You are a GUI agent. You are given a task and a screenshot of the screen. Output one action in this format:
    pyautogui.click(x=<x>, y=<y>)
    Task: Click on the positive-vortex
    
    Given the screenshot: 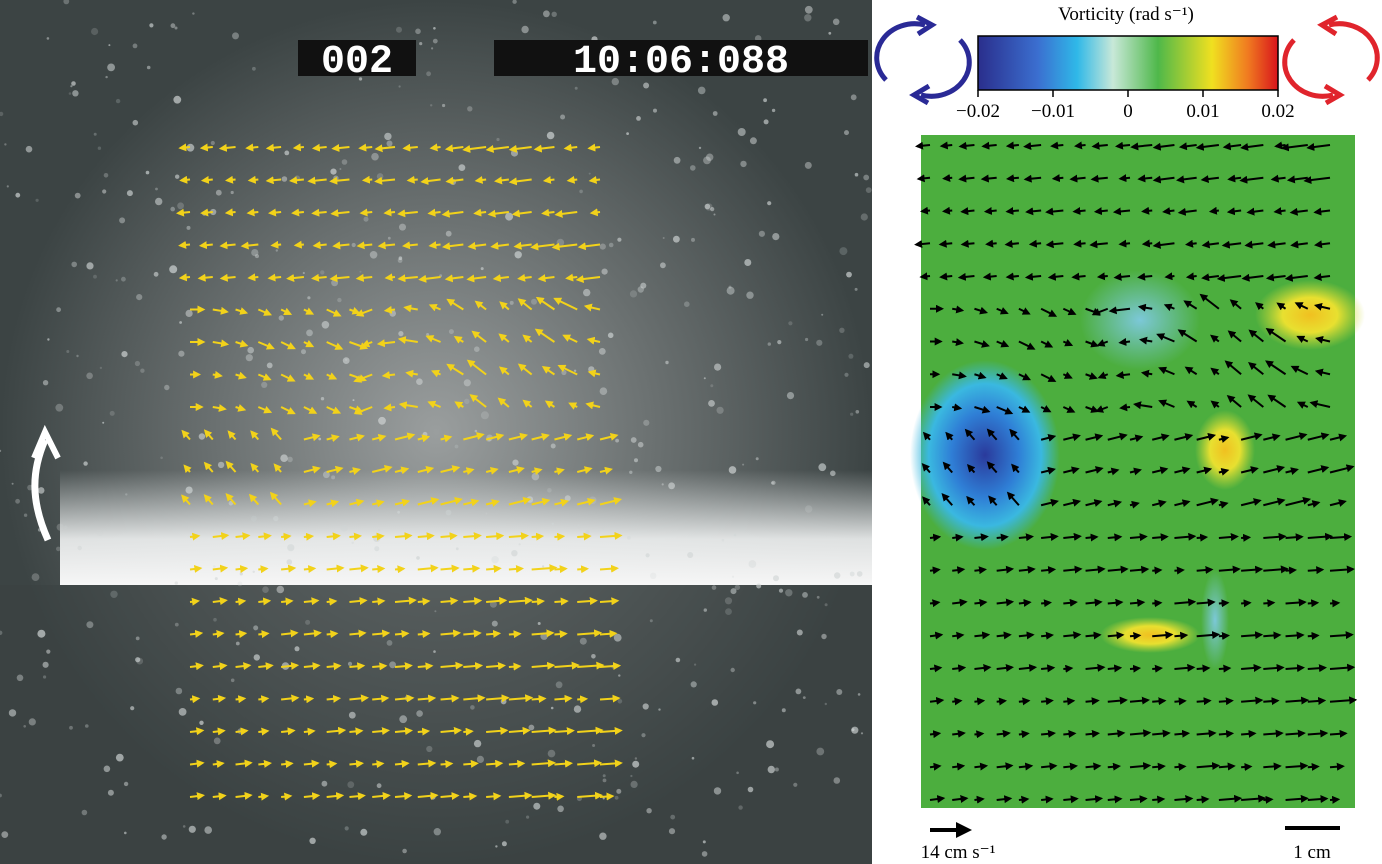 What is the action you would take?
    pyautogui.click(x=1310, y=315)
    